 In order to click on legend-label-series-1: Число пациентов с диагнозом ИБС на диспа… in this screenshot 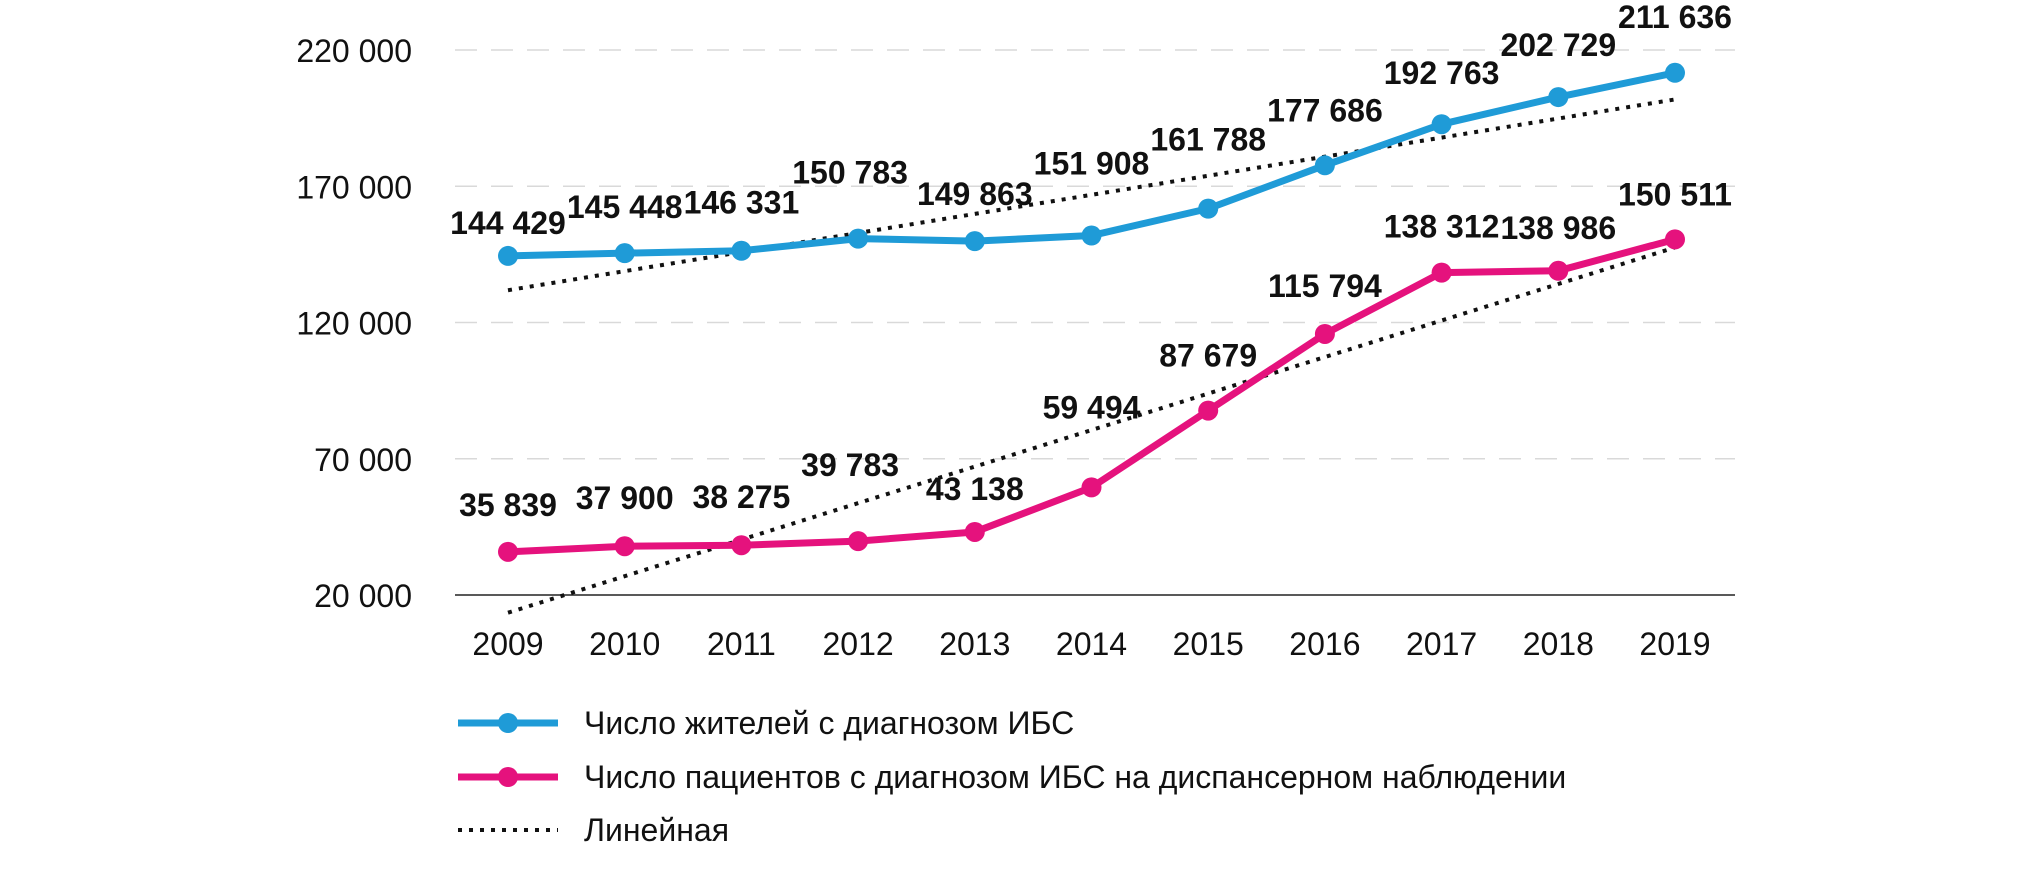, I will do `click(1075, 777)`.